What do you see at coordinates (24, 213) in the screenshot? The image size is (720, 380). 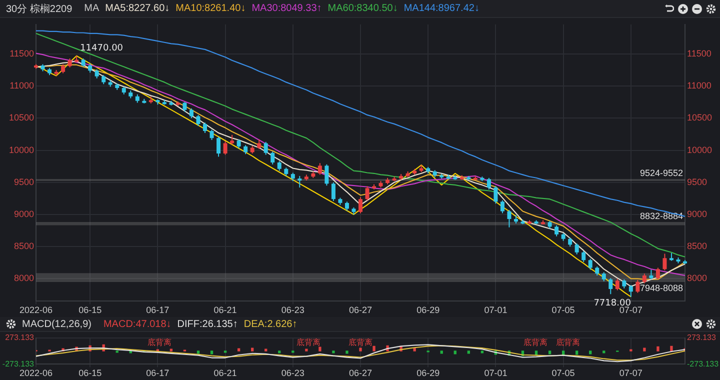 I see `y-tick-label: 9000` at bounding box center [24, 213].